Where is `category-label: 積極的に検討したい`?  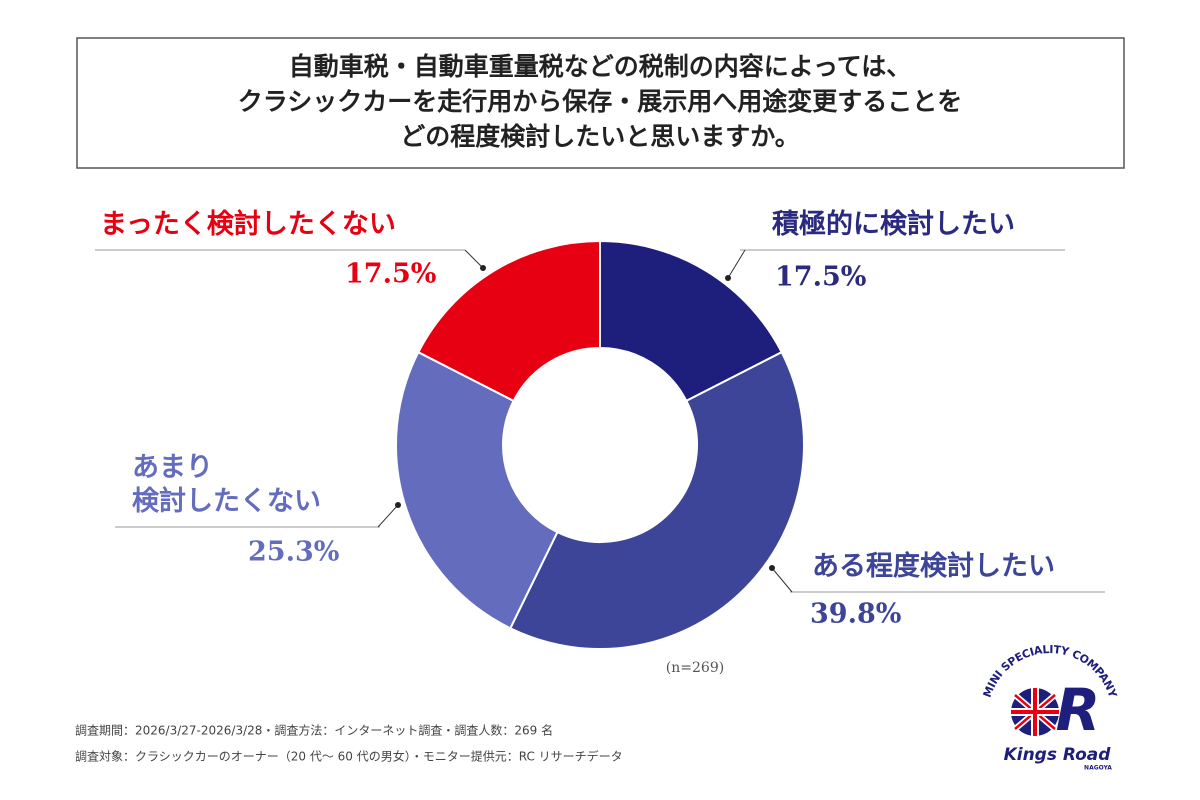
category-label: 積極的に検討したい is located at coordinates (893, 224).